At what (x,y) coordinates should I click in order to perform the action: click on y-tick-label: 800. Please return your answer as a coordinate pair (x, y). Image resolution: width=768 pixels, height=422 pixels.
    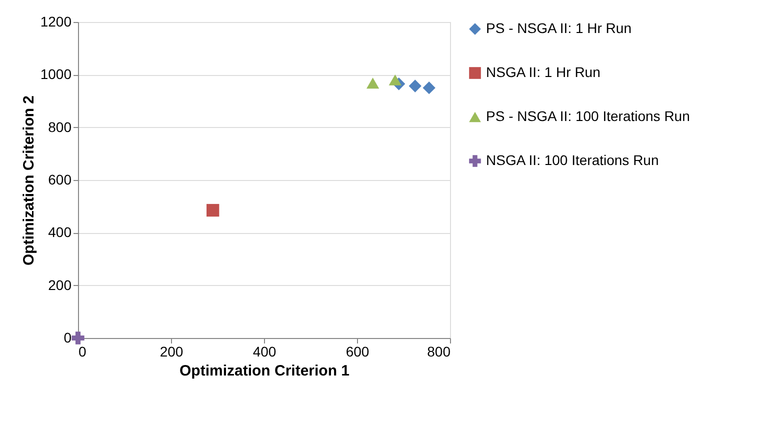
    Looking at the image, I should click on (60, 126).